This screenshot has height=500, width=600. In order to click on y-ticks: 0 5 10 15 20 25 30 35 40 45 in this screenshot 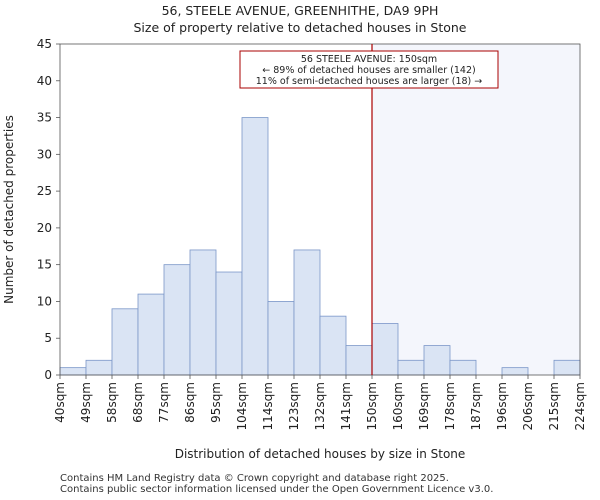, I will do `click(48, 209)`.